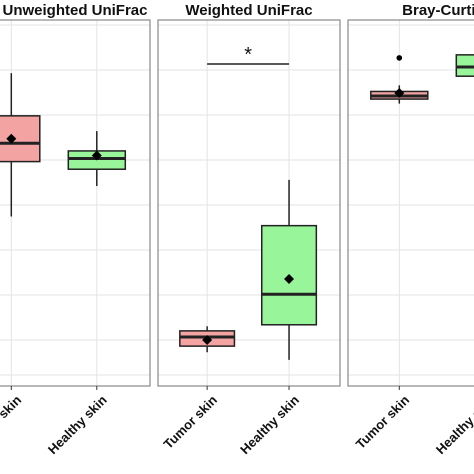 The width and height of the screenshot is (474, 474). Describe the element at coordinates (248, 55) in the screenshot. I see `significance-label: *` at that location.